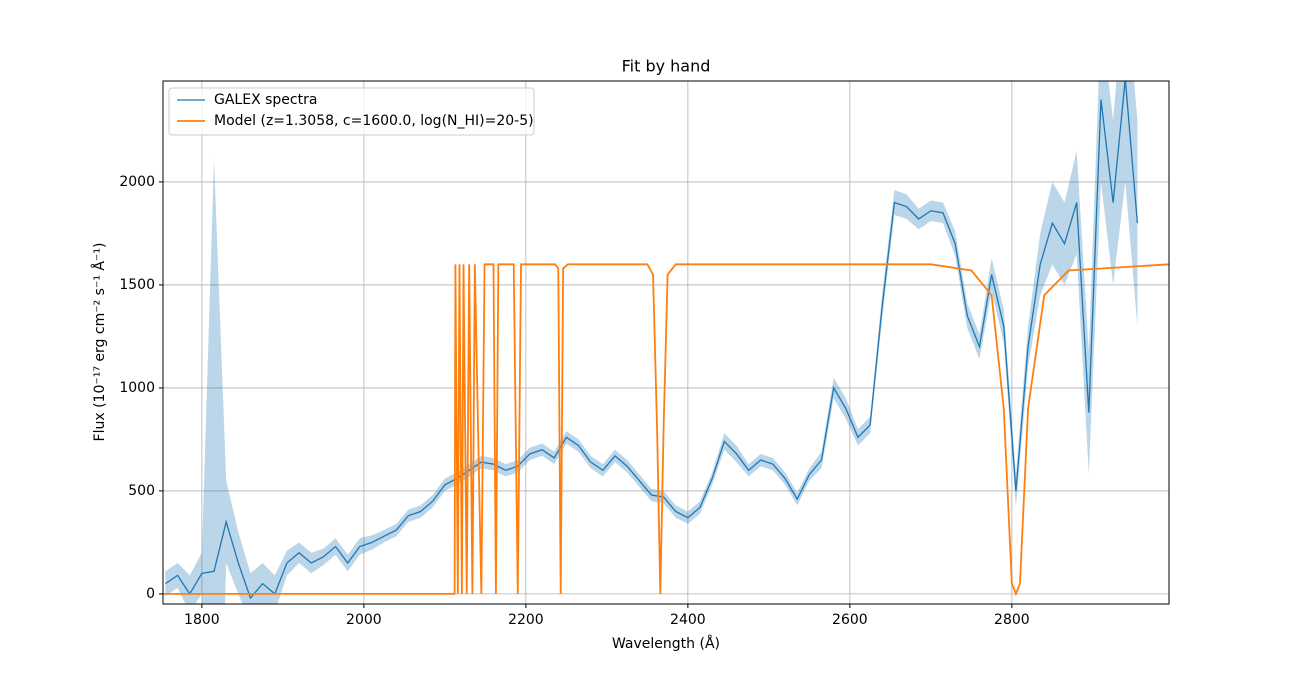 The image size is (1299, 683). Describe the element at coordinates (526, 620) in the screenshot. I see `x-tick-label: 2200` at that location.